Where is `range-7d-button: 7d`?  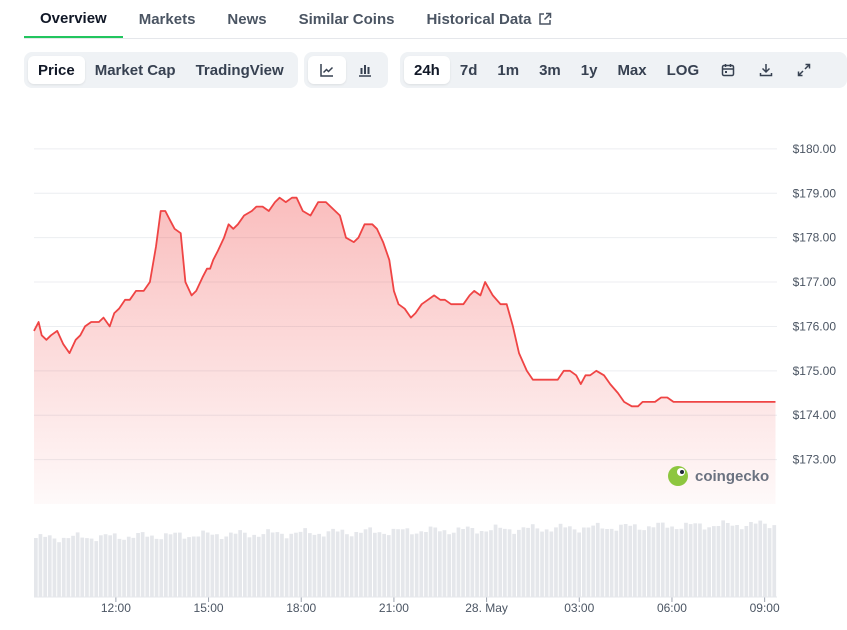
range-7d-button: 7d is located at coordinates (468, 70).